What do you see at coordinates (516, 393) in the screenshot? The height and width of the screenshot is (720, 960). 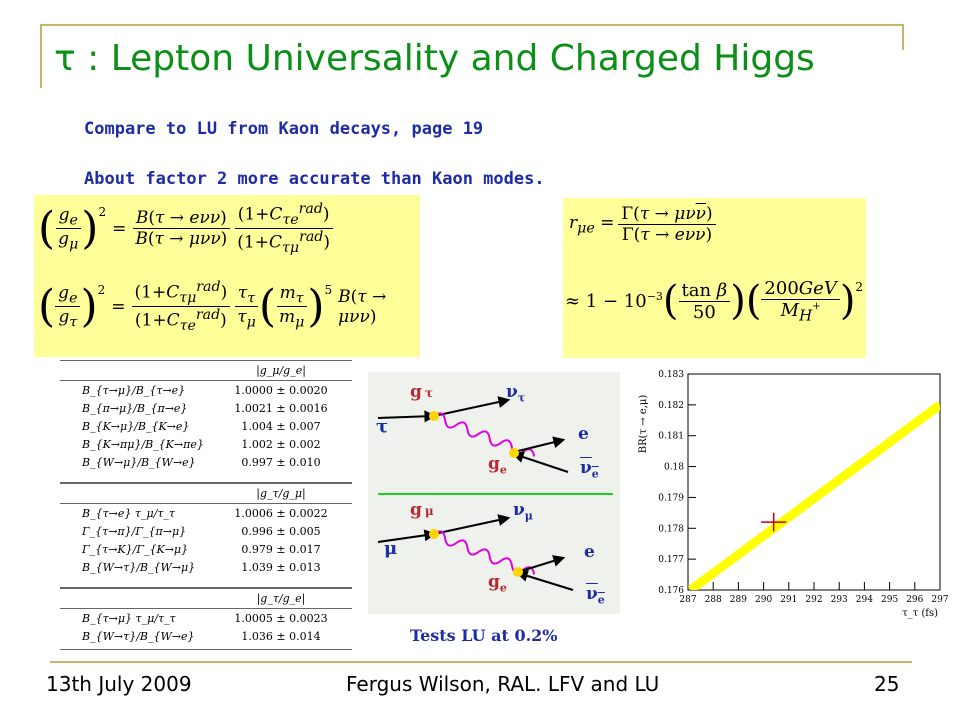 I see `label-nu-tau: ντ` at bounding box center [516, 393].